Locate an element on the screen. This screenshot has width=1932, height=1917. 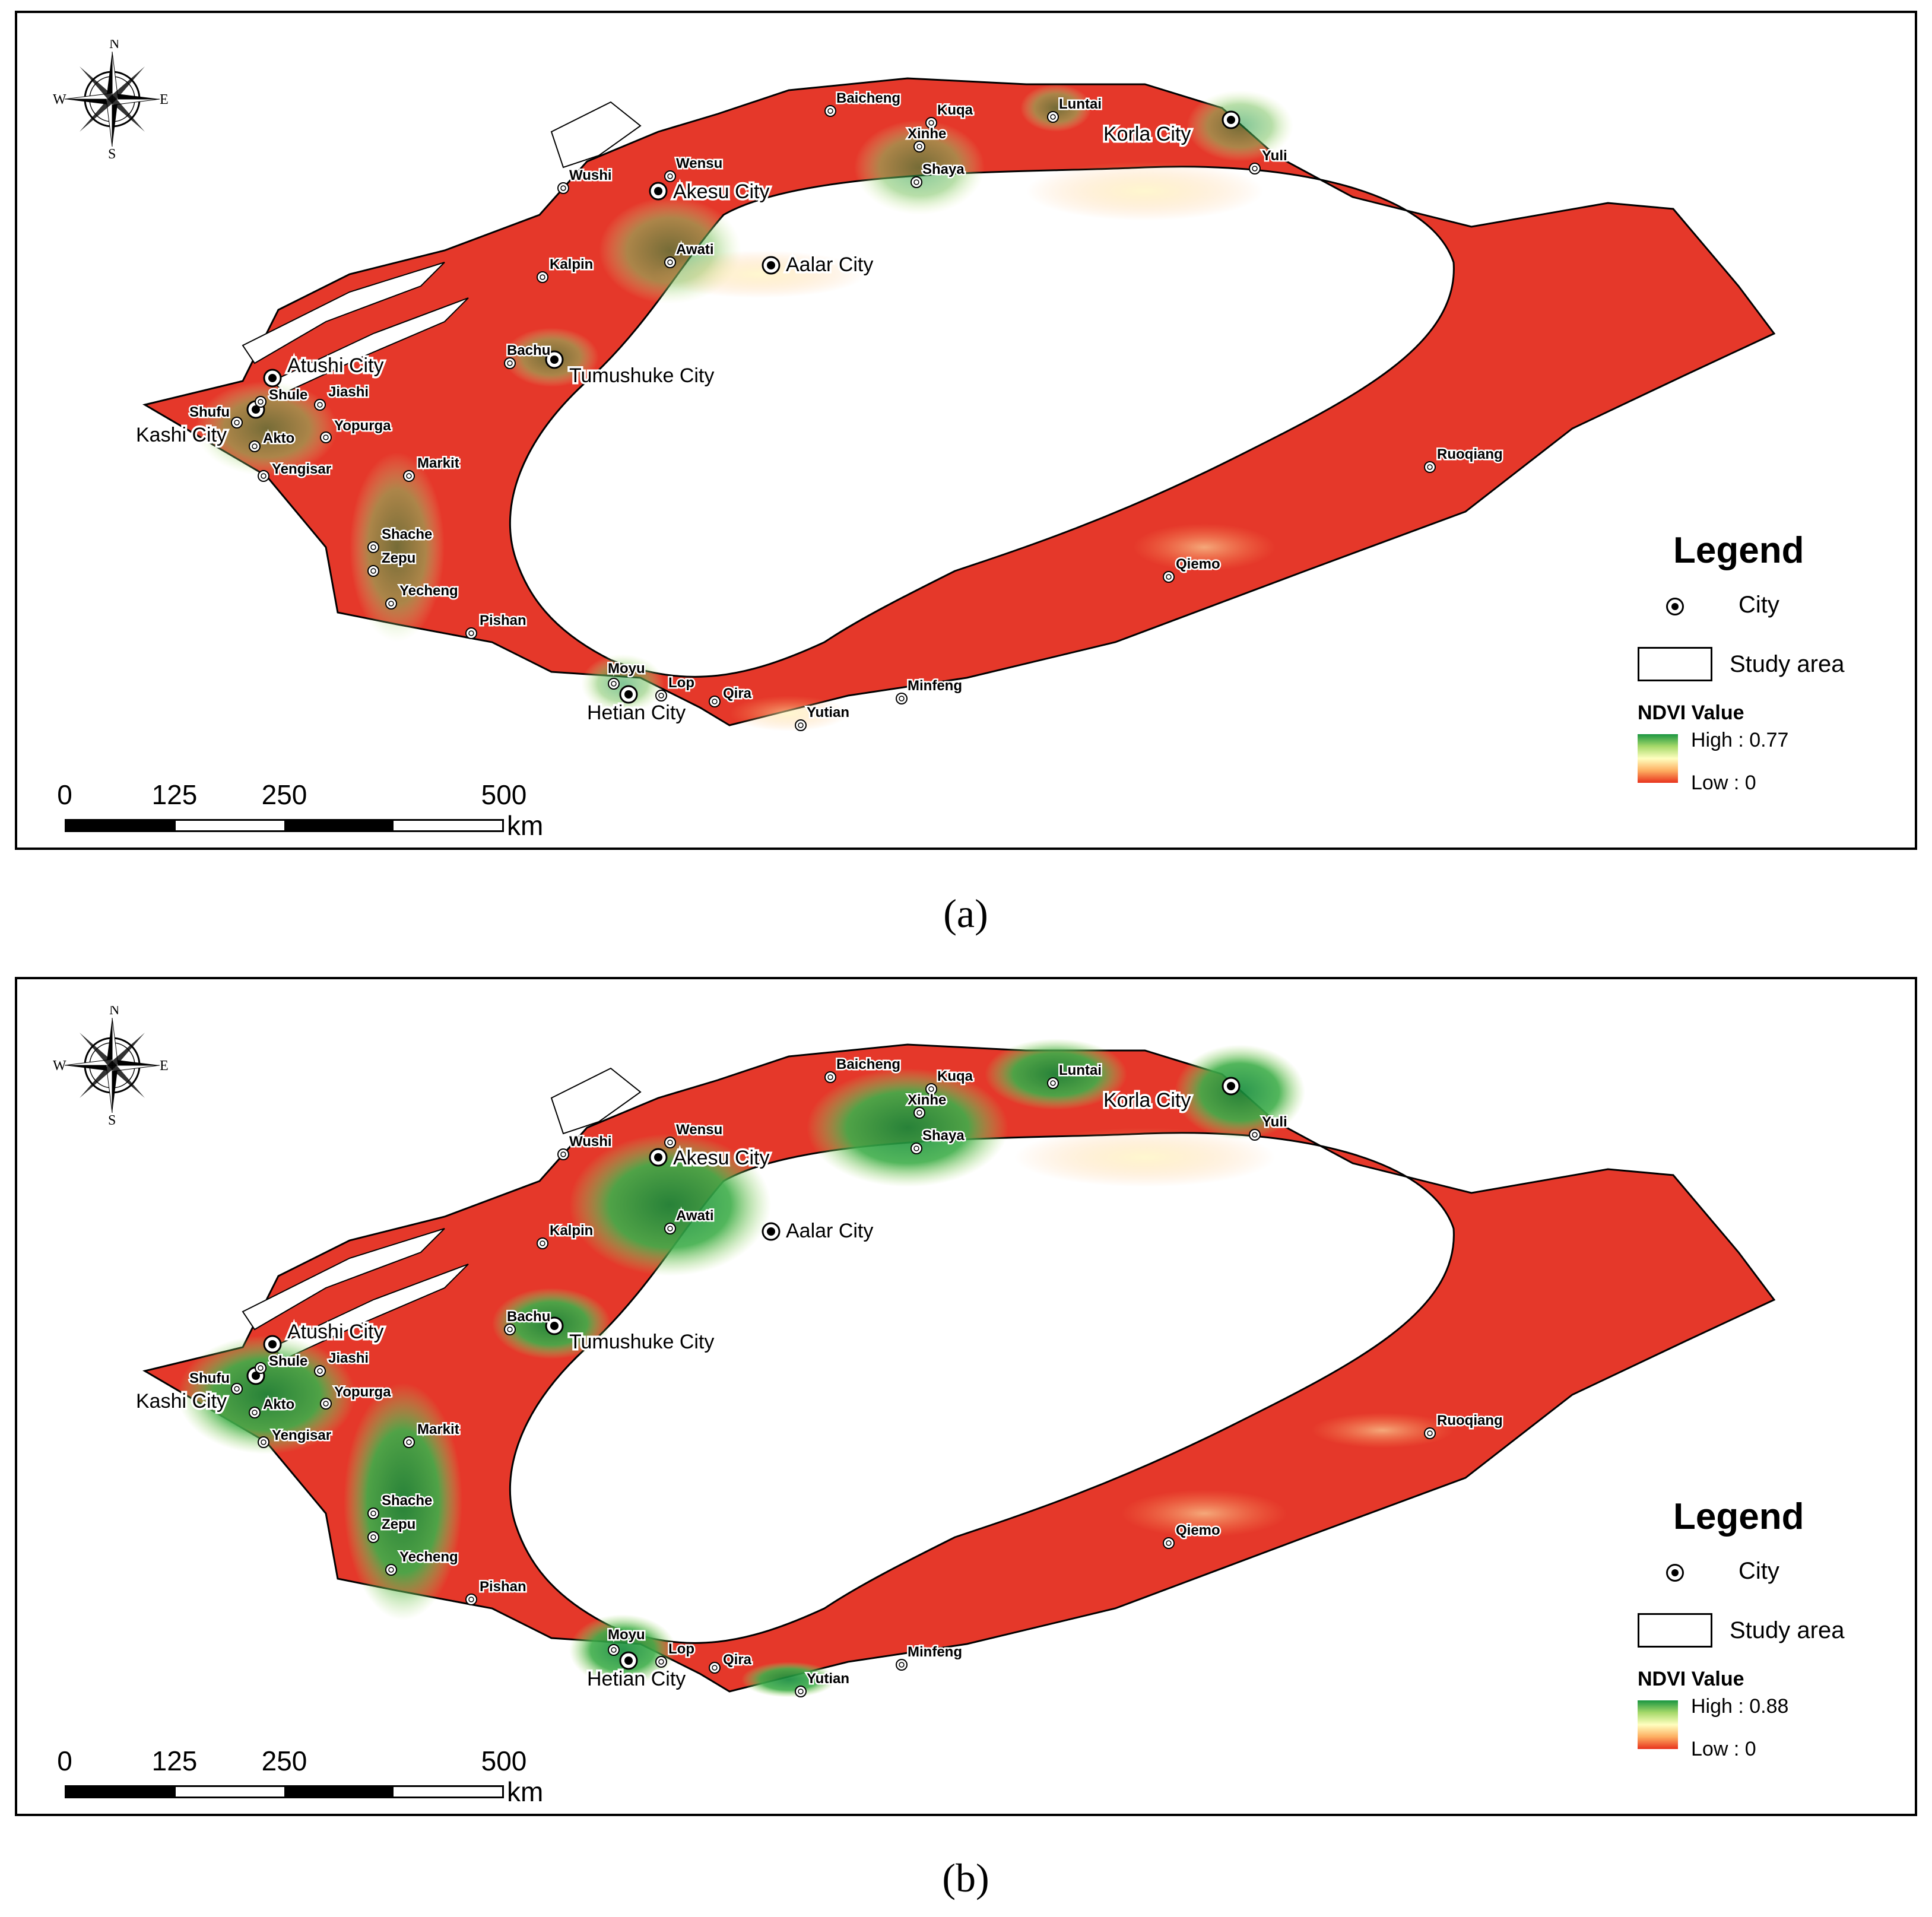
scale-tick: 125 is located at coordinates (174, 1760).